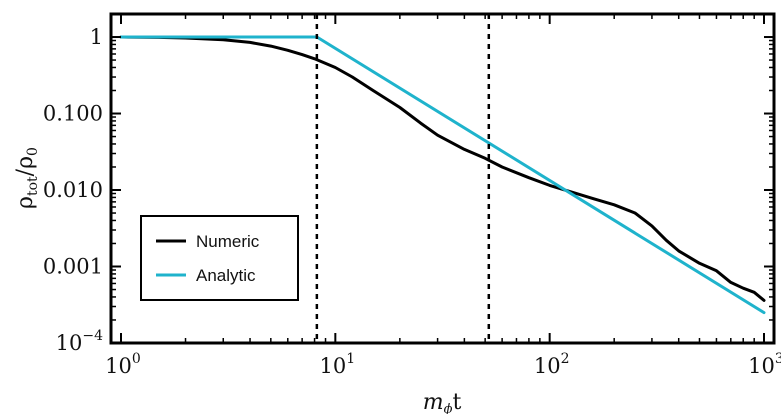 The height and width of the screenshot is (414, 781). Describe the element at coordinates (448, 408) in the screenshot. I see `x-label-sub: ϕ` at that location.